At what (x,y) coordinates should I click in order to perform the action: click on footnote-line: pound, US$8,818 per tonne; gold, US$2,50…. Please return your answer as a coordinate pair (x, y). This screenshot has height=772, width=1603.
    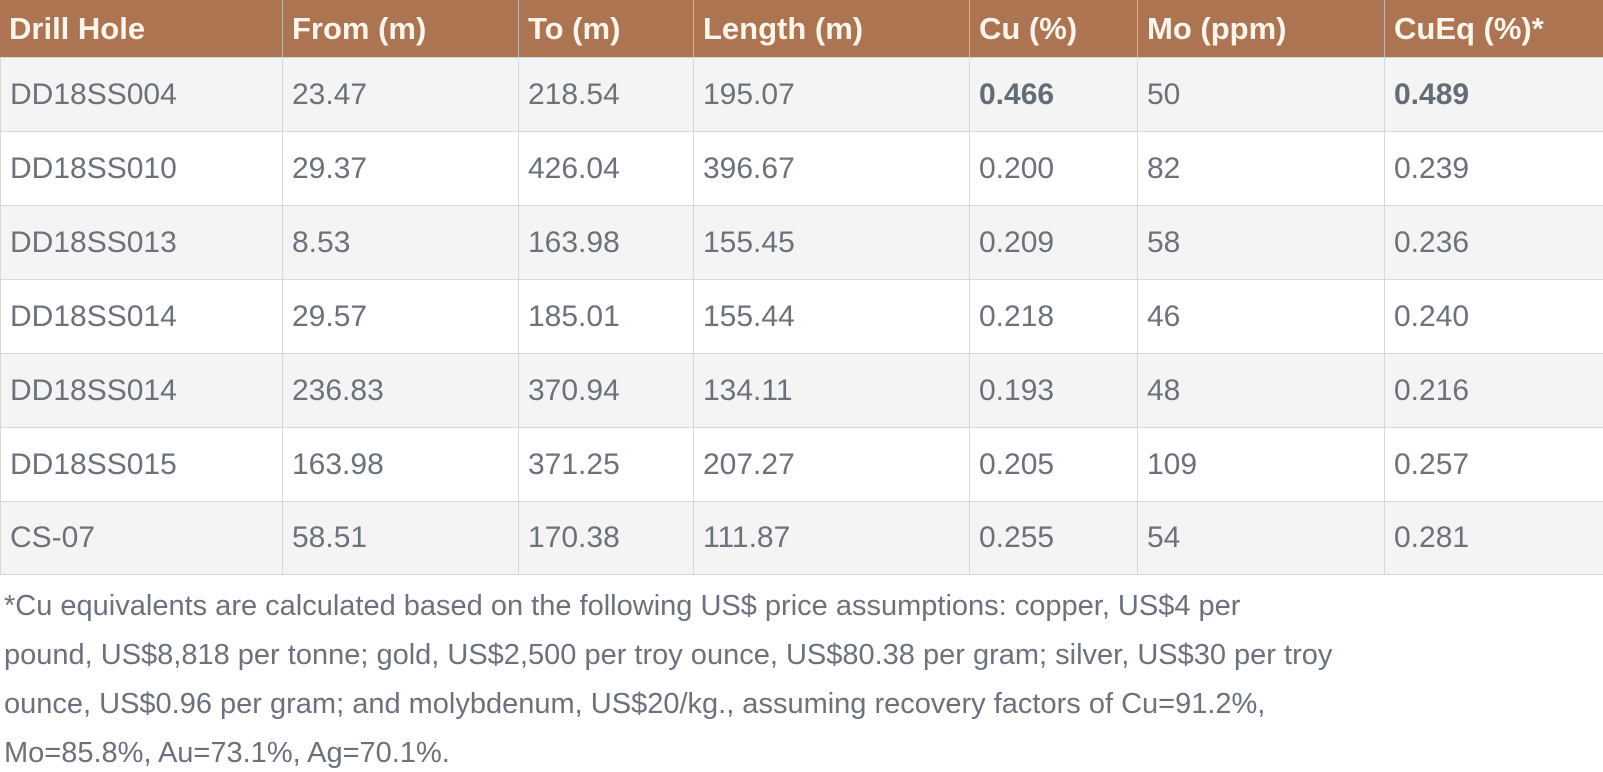
    Looking at the image, I should click on (668, 655).